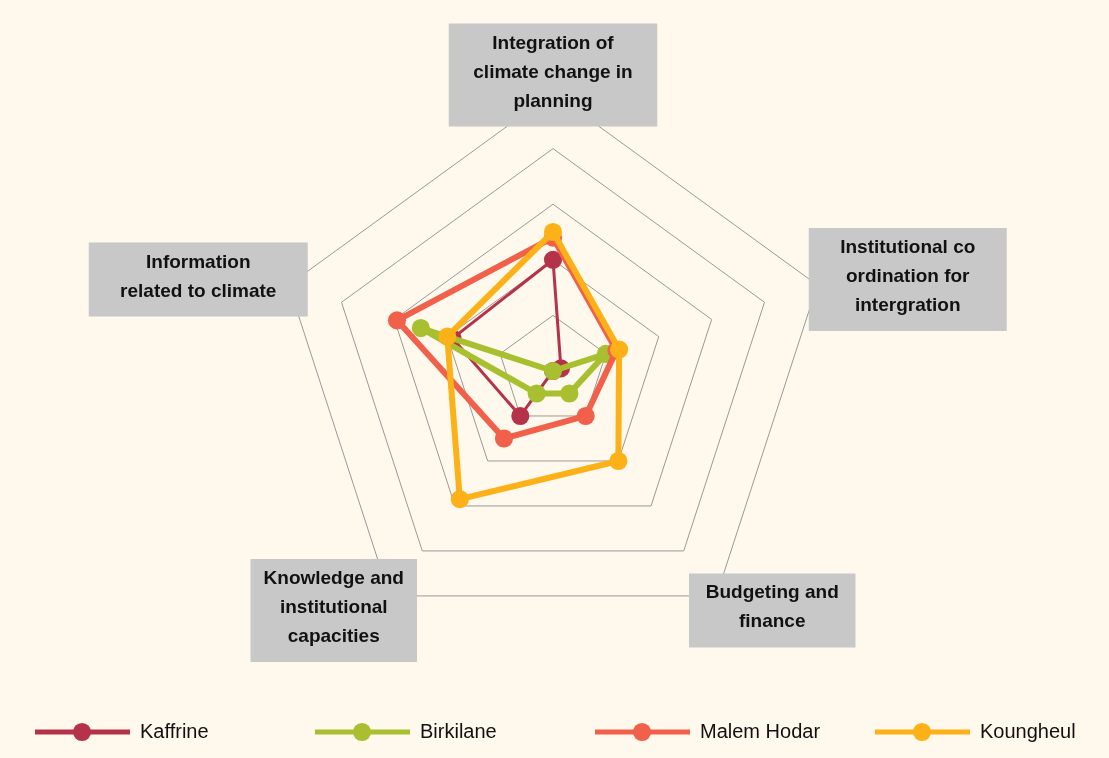 This screenshot has width=1109, height=758. I want to click on legend-label: Birkilane, so click(458, 731).